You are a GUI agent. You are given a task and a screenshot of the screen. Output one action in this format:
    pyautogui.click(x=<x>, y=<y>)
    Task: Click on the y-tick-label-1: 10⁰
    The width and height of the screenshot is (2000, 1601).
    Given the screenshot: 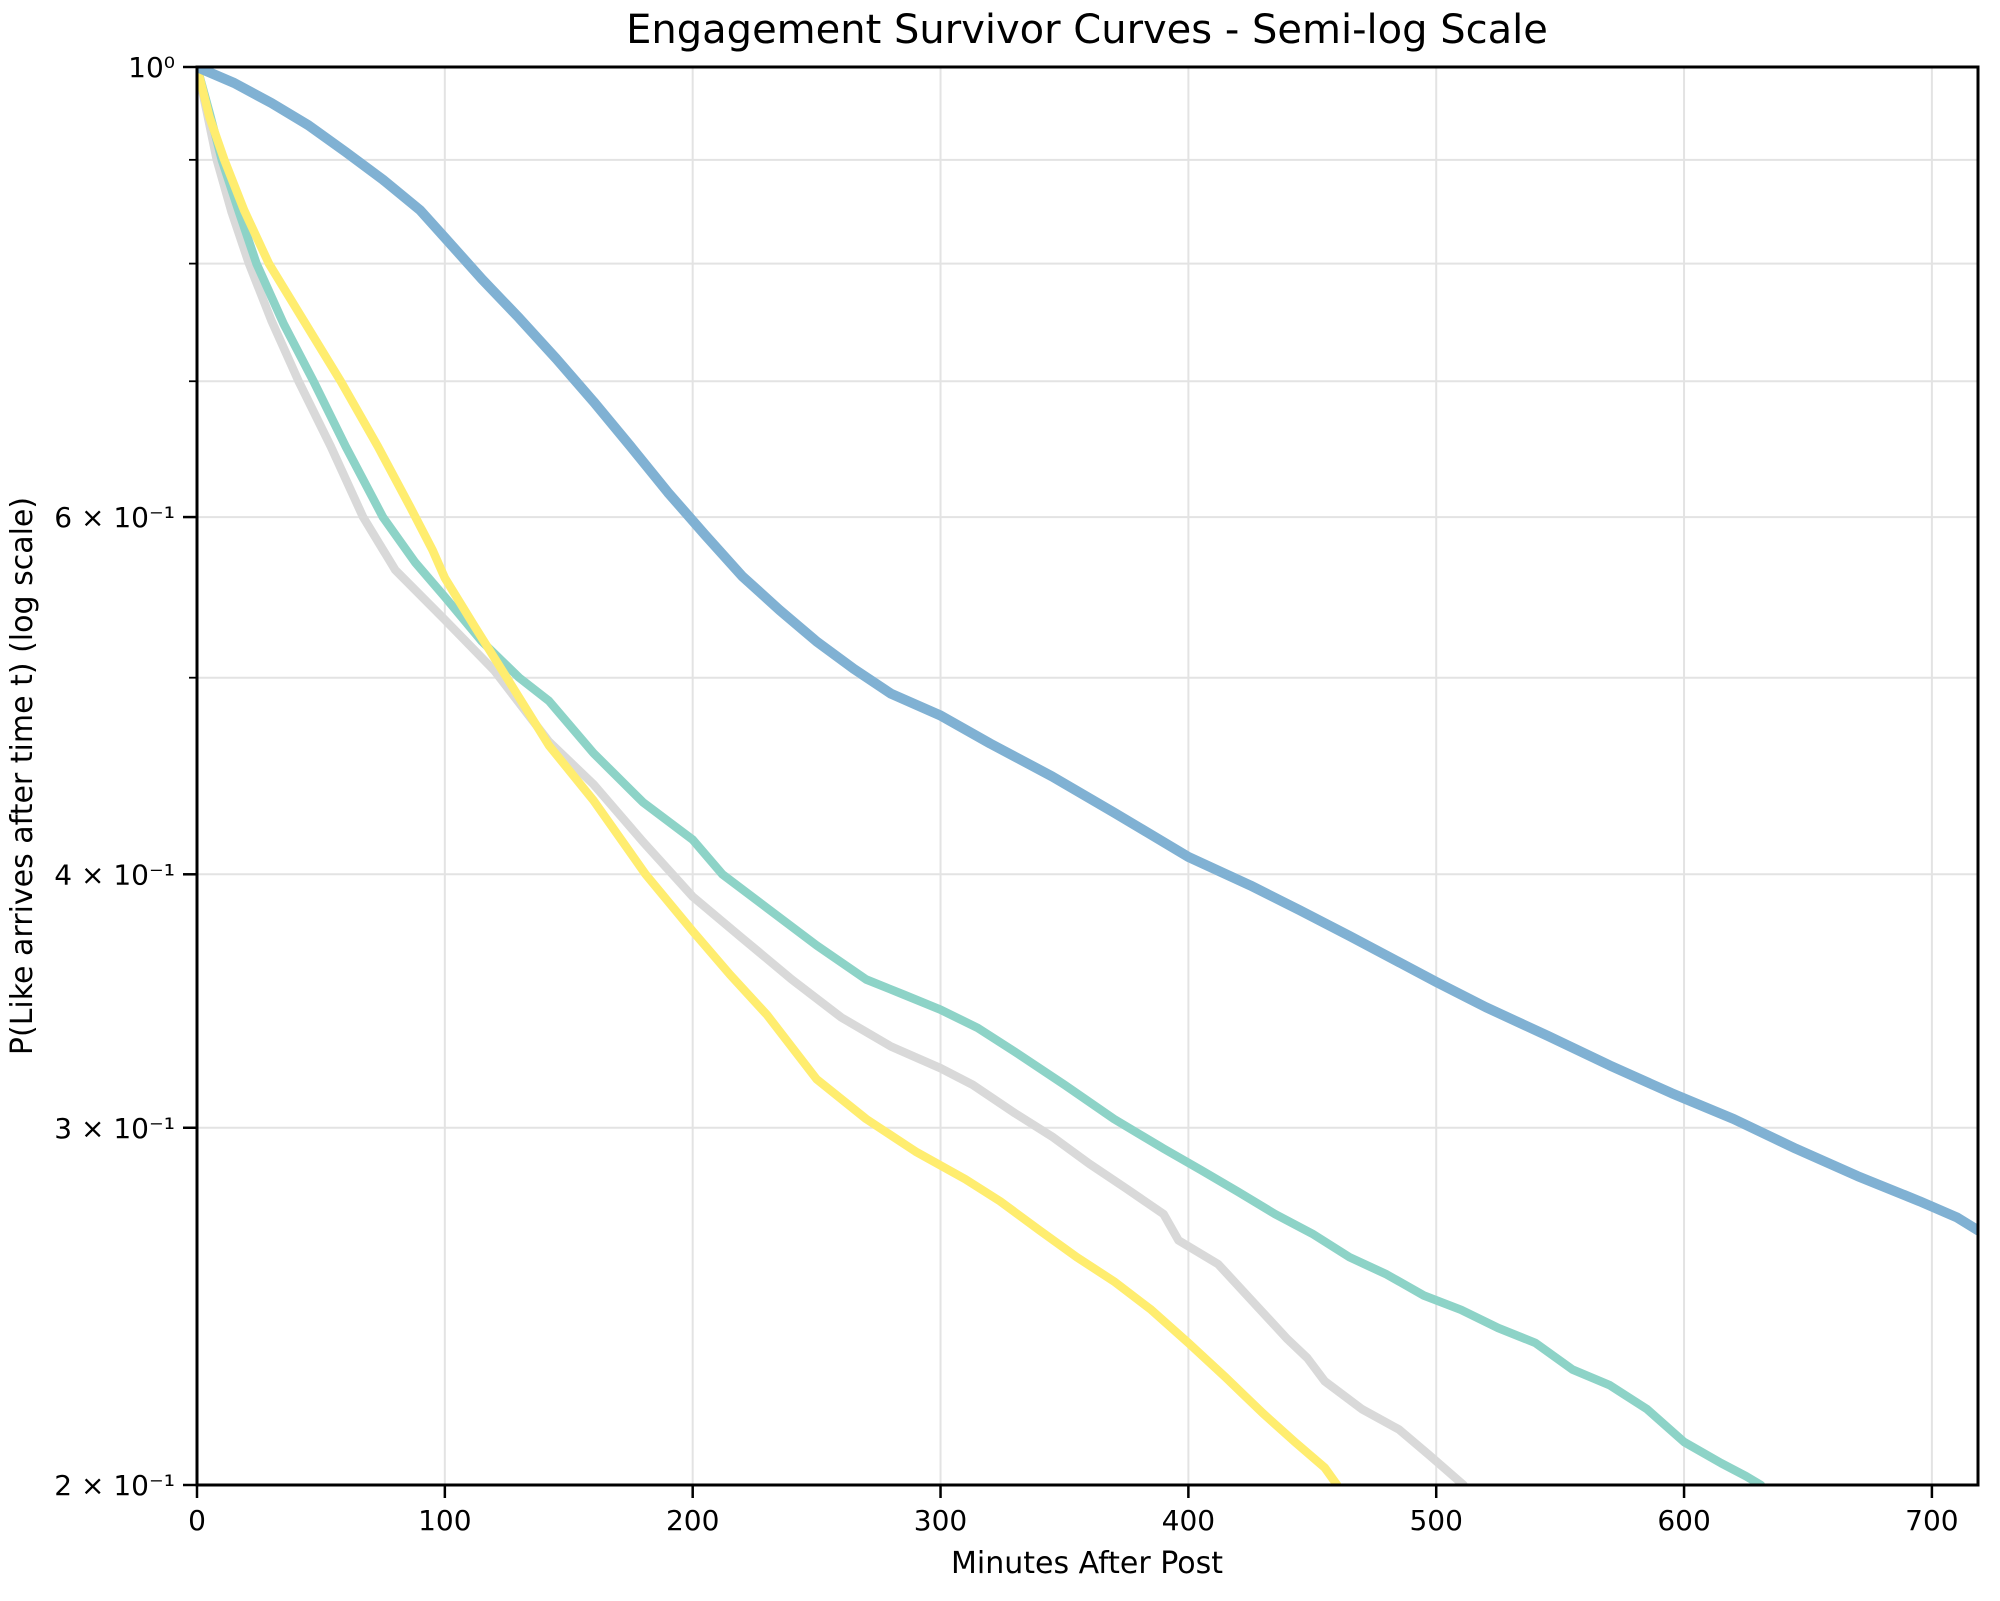 What is the action you would take?
    pyautogui.click(x=151, y=67)
    